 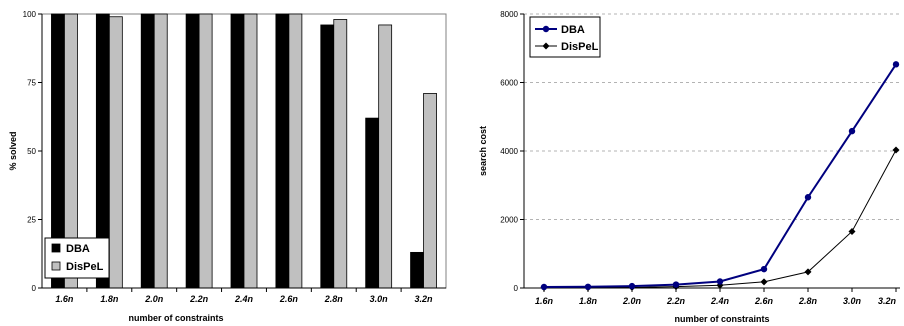 What do you see at coordinates (295, 151) in the screenshot?
I see `bar-dispel-2-6n` at bounding box center [295, 151].